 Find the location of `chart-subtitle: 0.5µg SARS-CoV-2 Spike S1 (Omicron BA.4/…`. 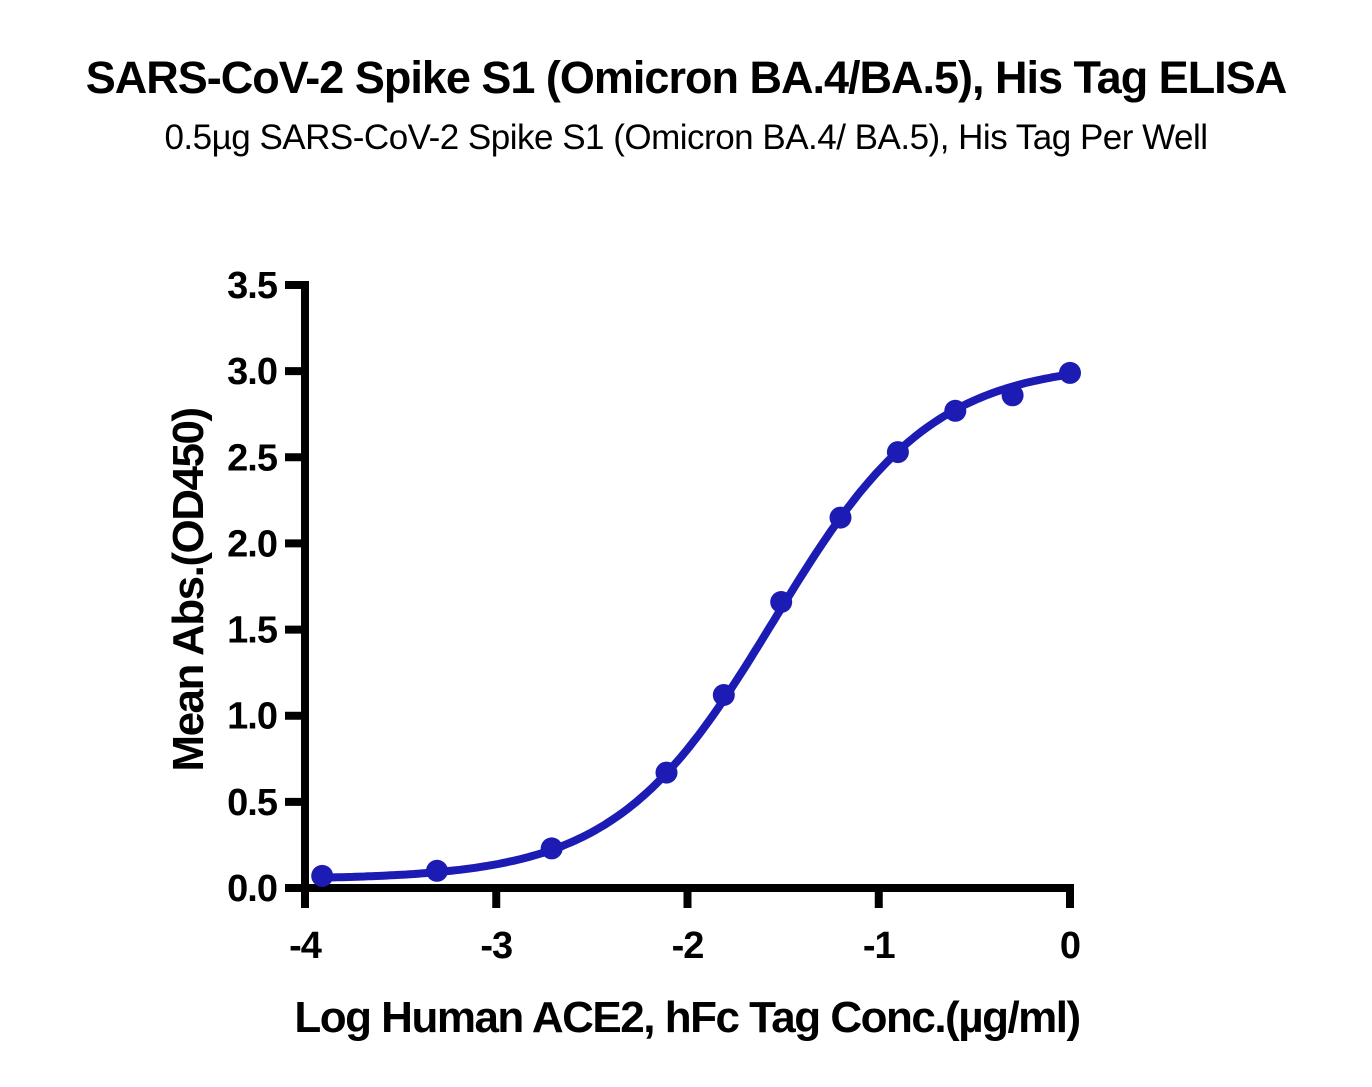

chart-subtitle: 0.5µg SARS-CoV-2 Spike S1 (Omicron BA.4/… is located at coordinates (686, 137).